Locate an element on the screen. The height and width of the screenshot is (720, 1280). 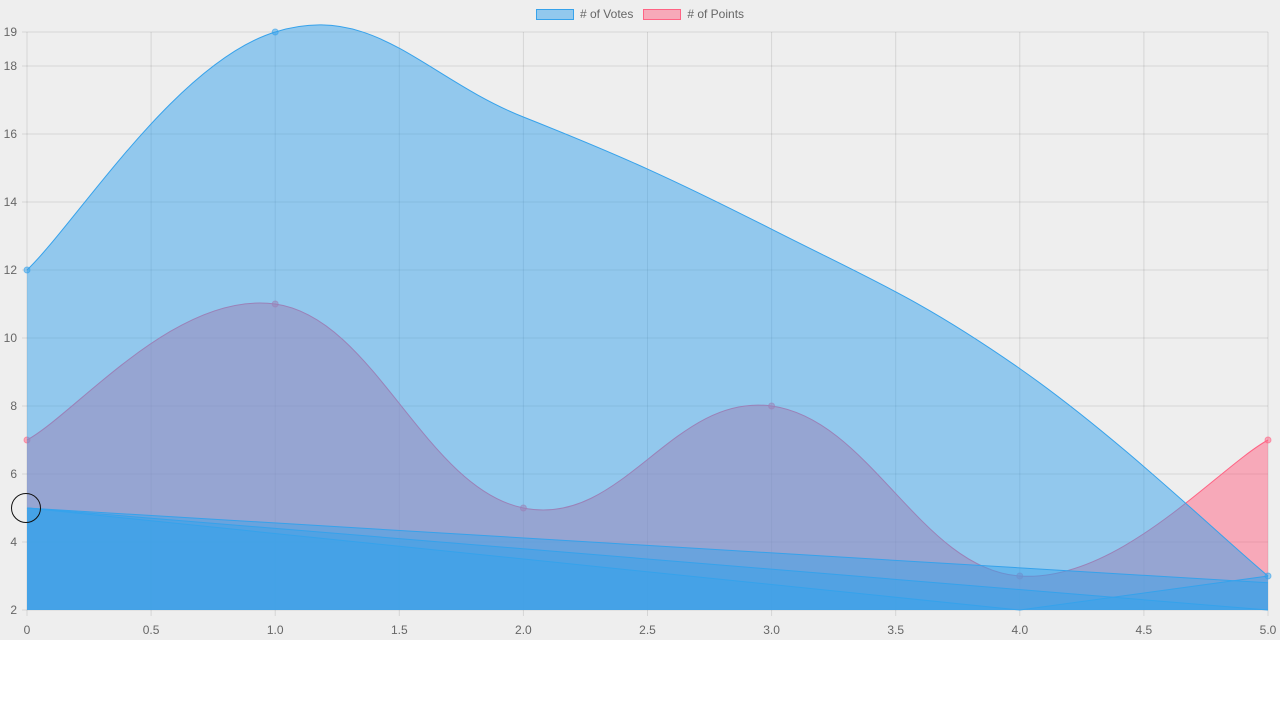
x-tick-label: 1.5 is located at coordinates (399, 630).